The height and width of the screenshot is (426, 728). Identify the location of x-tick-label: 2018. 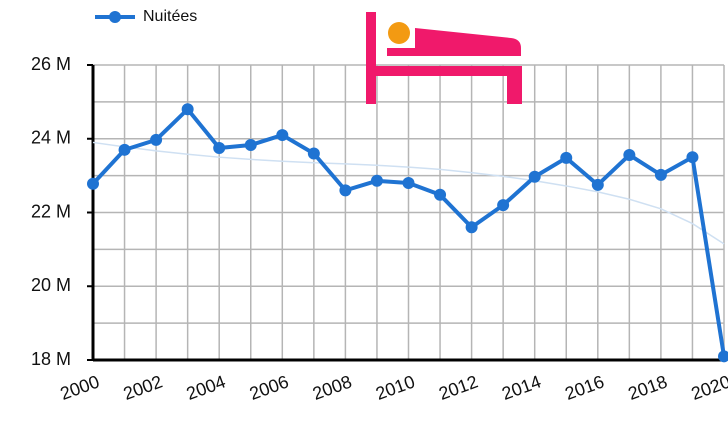
(647, 387).